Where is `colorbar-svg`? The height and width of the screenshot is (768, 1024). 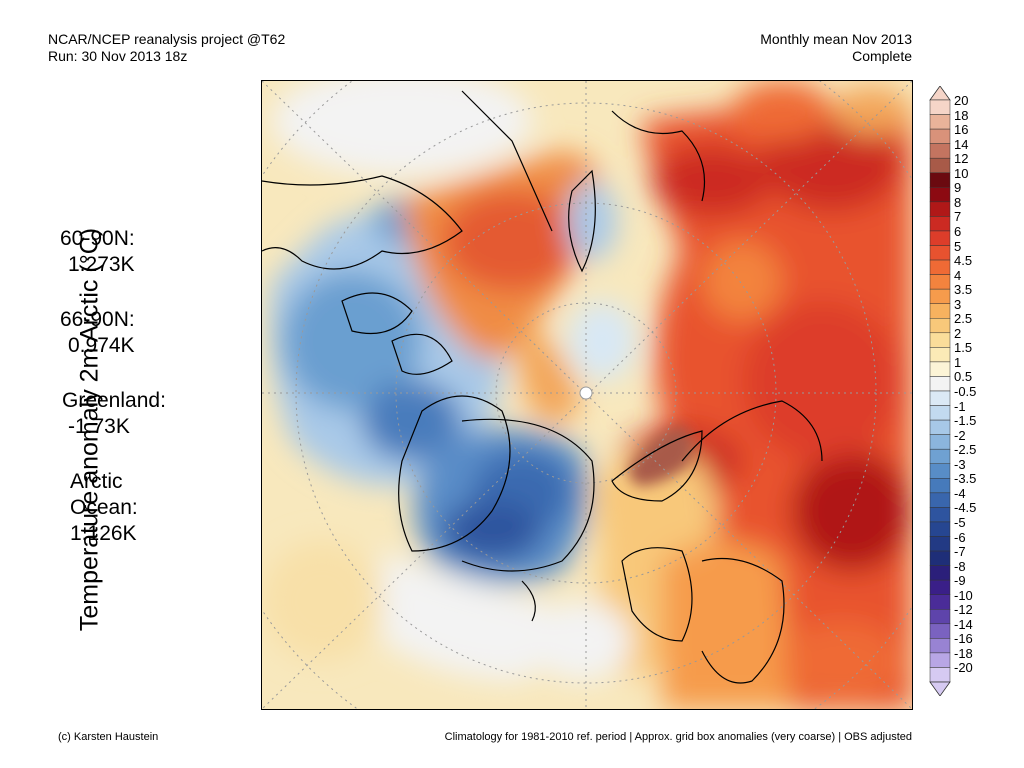
colorbar-svg is located at coordinates (940, 391).